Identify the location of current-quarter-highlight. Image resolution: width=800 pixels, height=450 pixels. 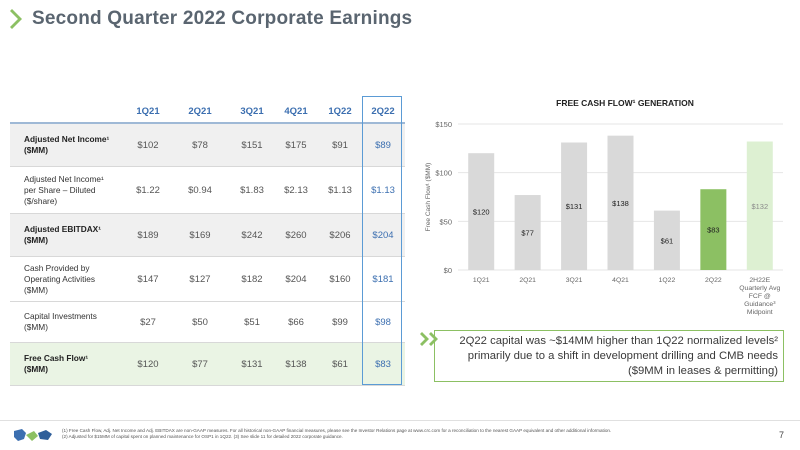
(382, 240).